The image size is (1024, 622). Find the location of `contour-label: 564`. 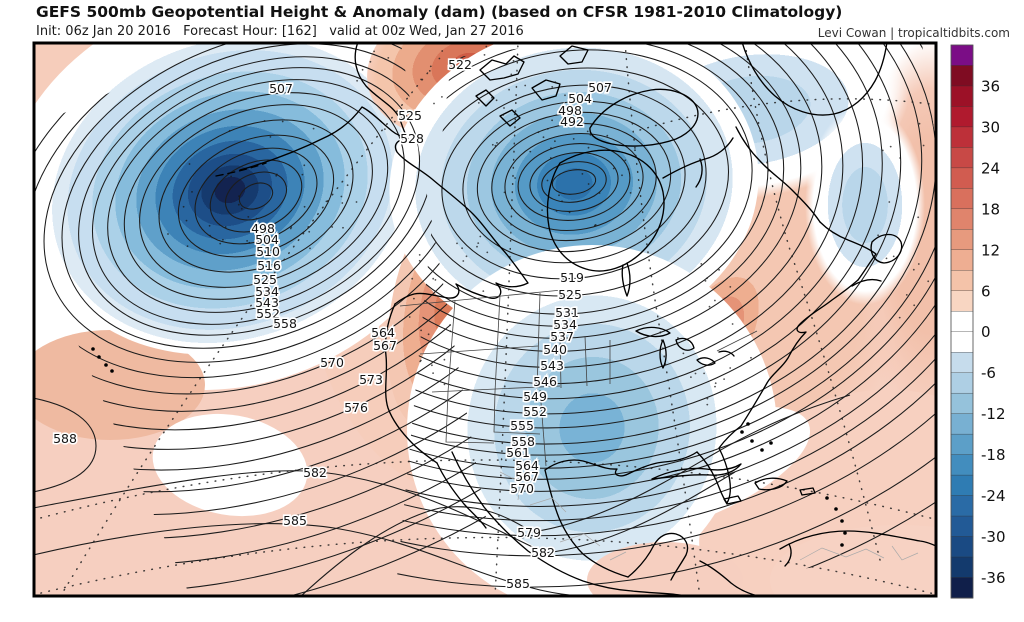

contour-label: 564 is located at coordinates (383, 332).